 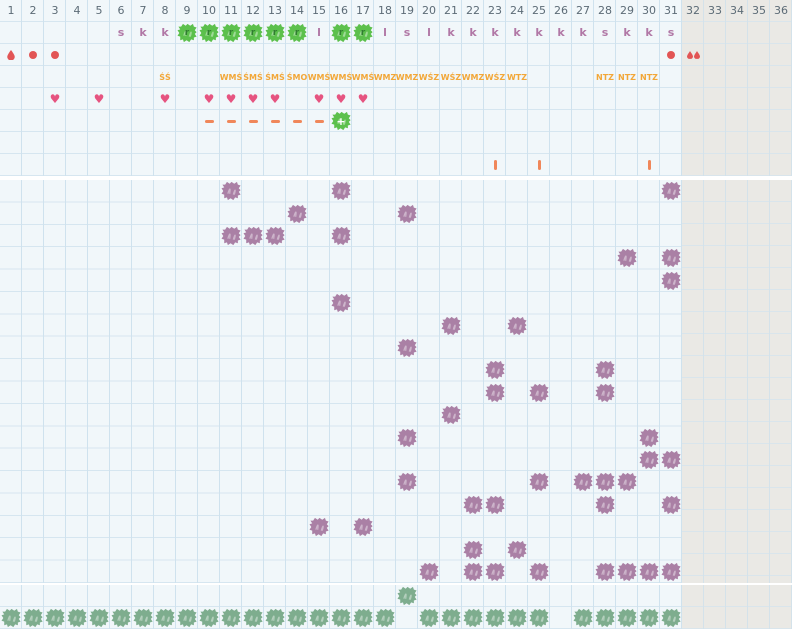 I want to click on plus-flower-icon: +, so click(x=341, y=121).